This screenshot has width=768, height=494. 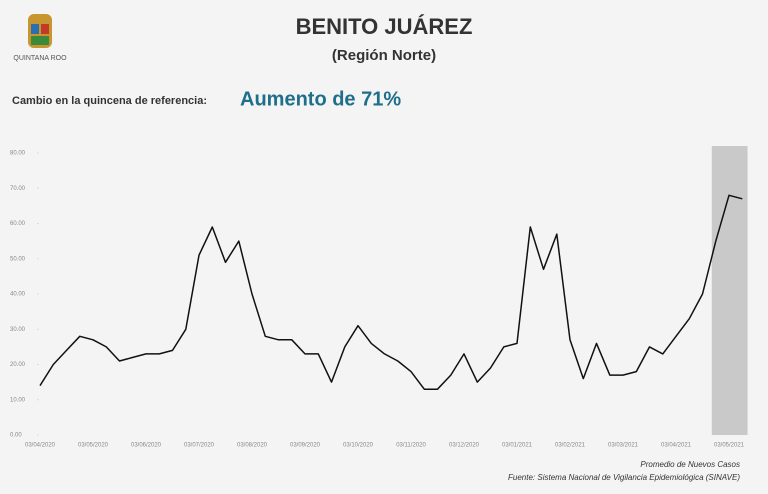 What do you see at coordinates (729, 446) in the screenshot?
I see `x-tick-label: 03/05/2021` at bounding box center [729, 446].